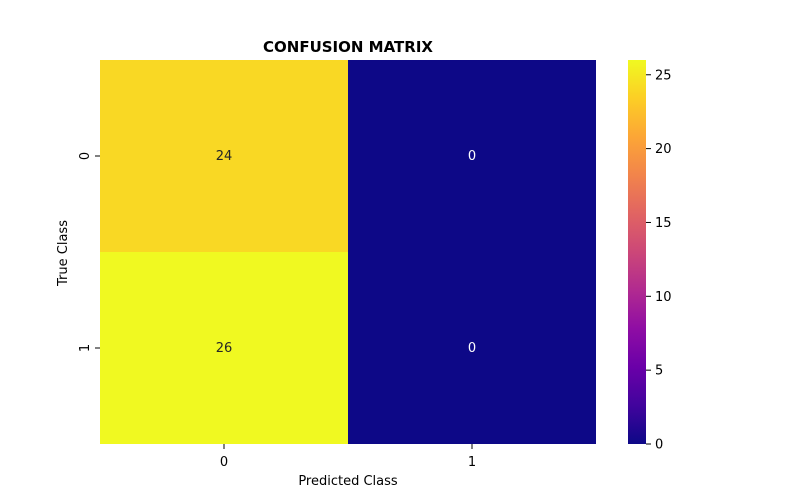  What do you see at coordinates (89, 252) in the screenshot?
I see `y-axis: 01` at bounding box center [89, 252].